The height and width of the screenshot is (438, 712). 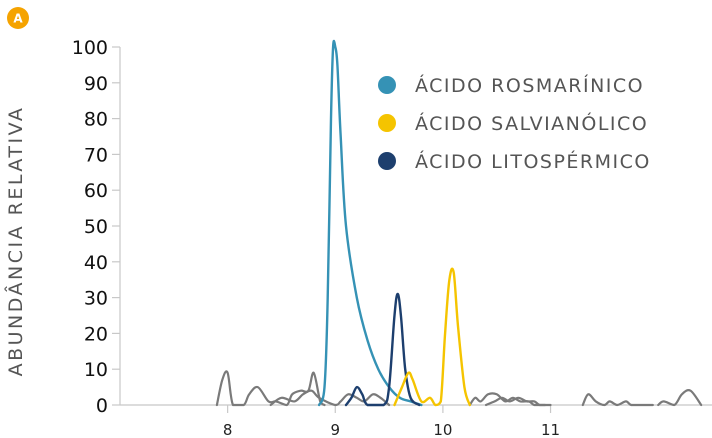 I want to click on y-tick-label: 100, so click(x=90, y=48).